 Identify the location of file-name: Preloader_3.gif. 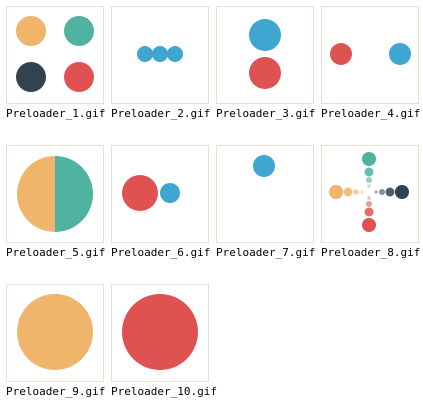
(266, 113).